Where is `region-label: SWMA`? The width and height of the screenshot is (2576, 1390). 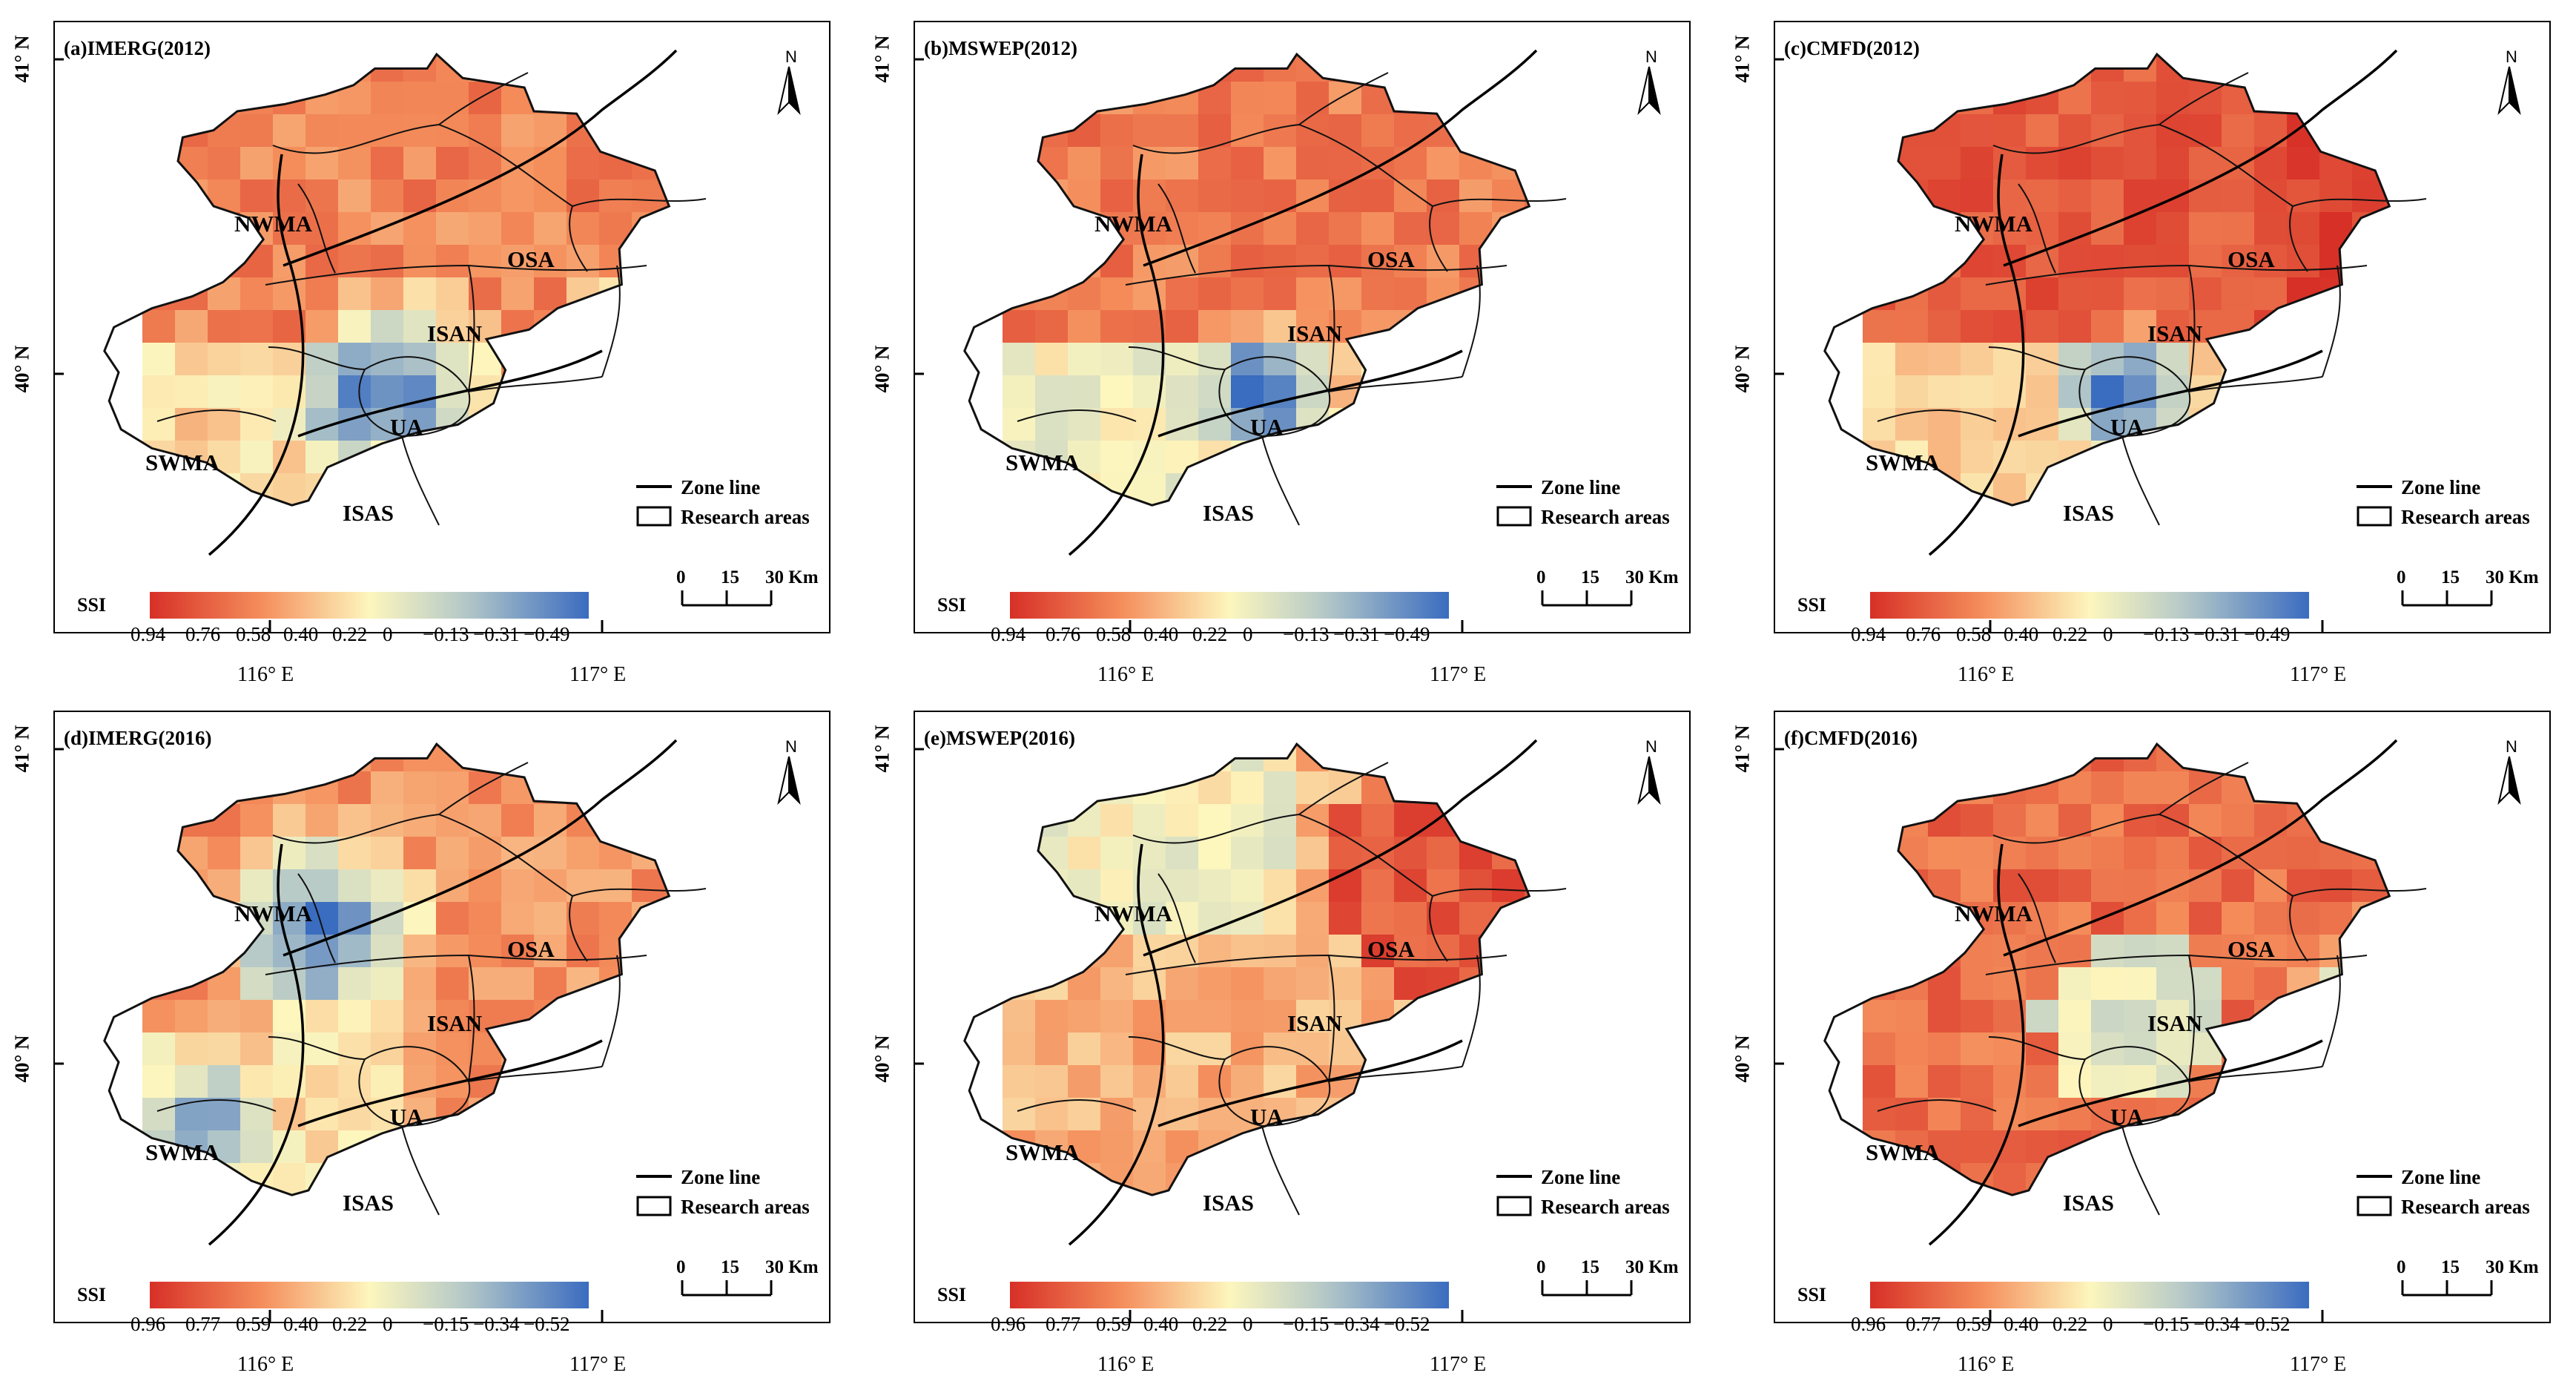
region-label: SWMA is located at coordinates (182, 462).